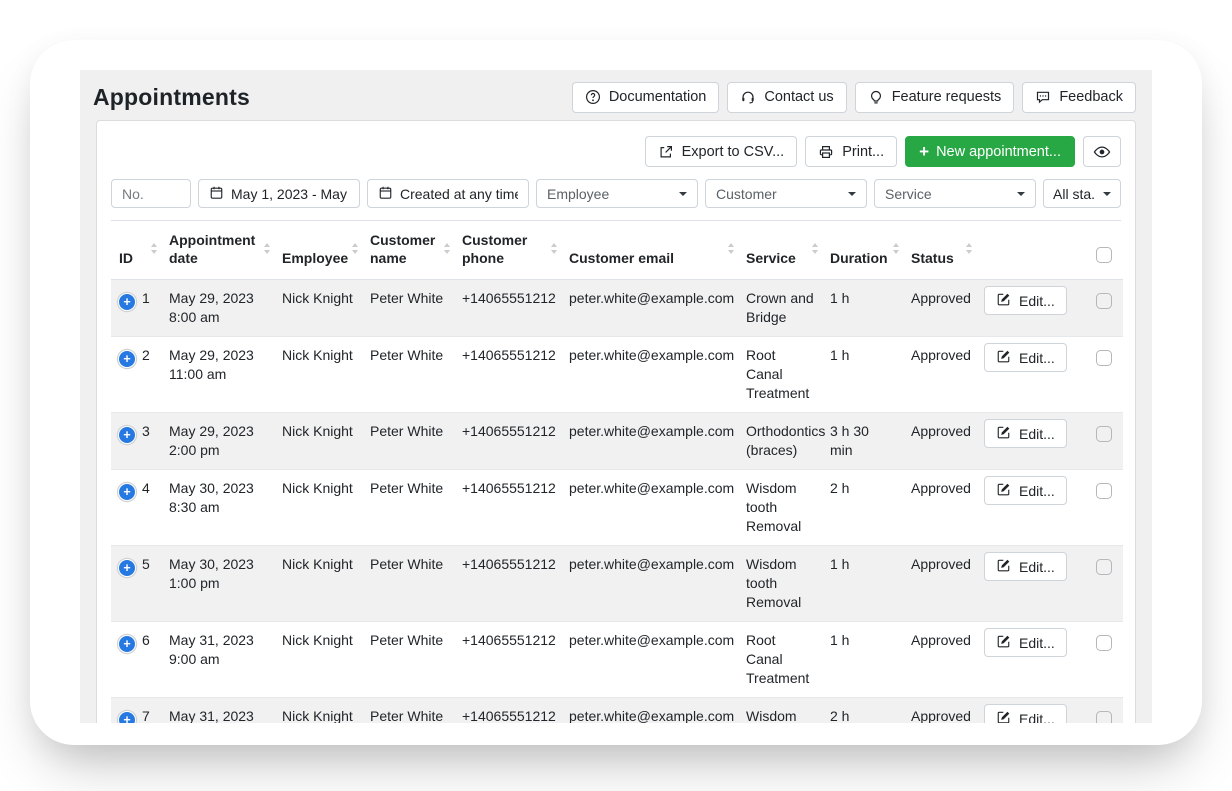  I want to click on row-id: 3, so click(146, 431).